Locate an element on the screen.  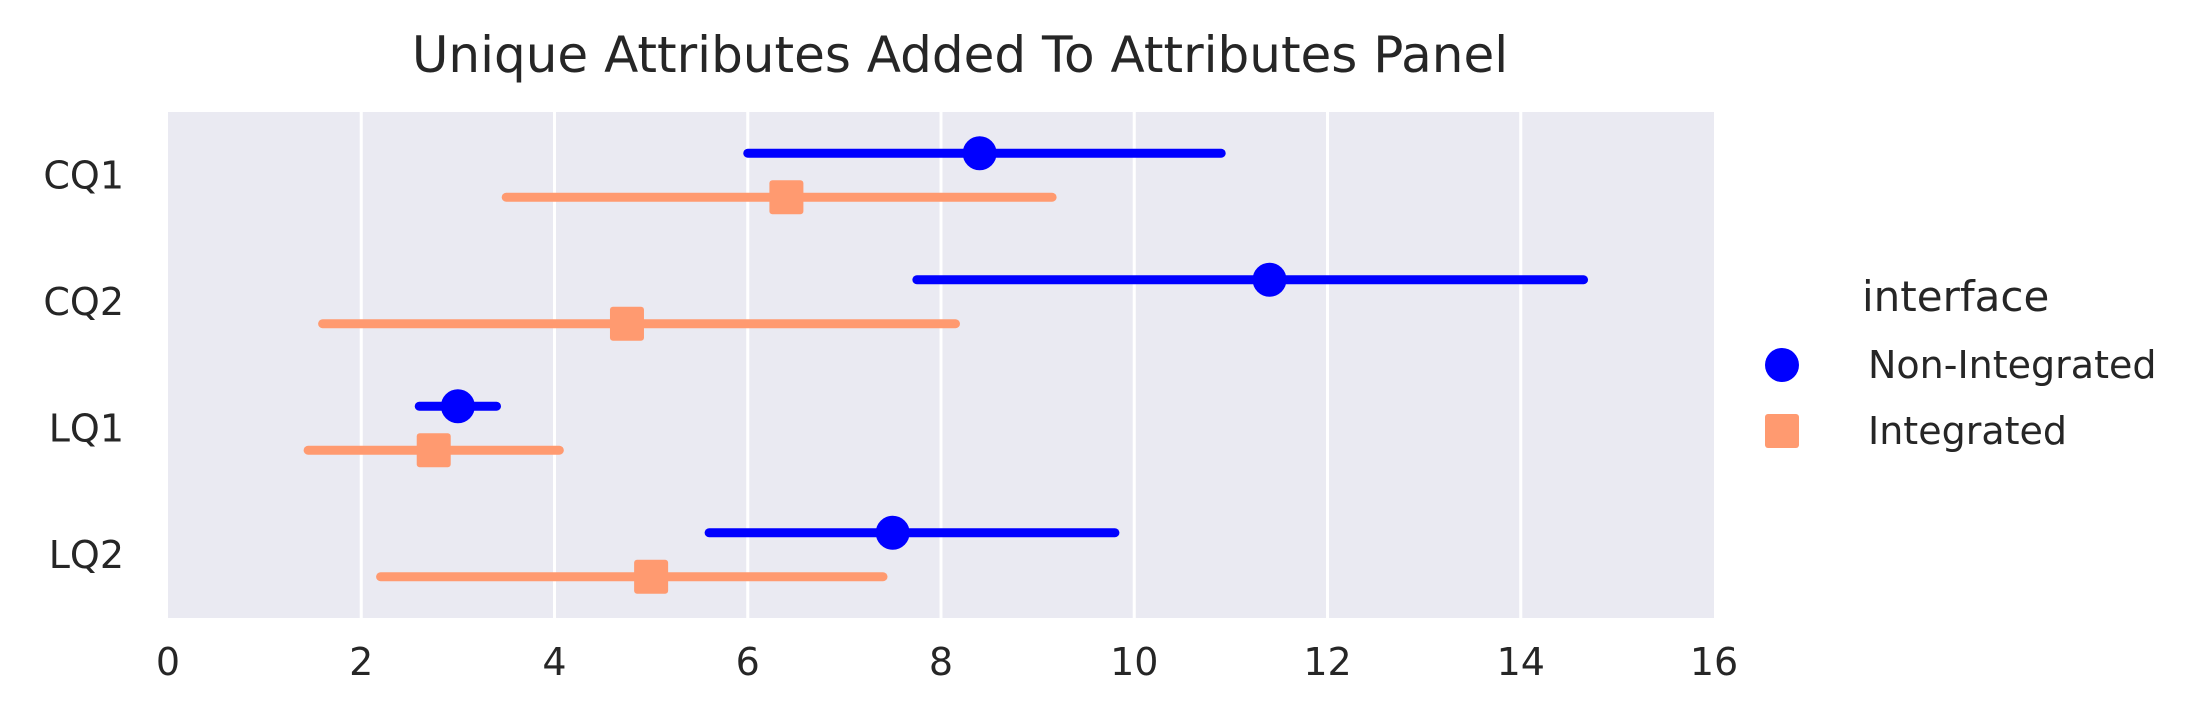
legend-item: Non-Integrated is located at coordinates (1960, 365).